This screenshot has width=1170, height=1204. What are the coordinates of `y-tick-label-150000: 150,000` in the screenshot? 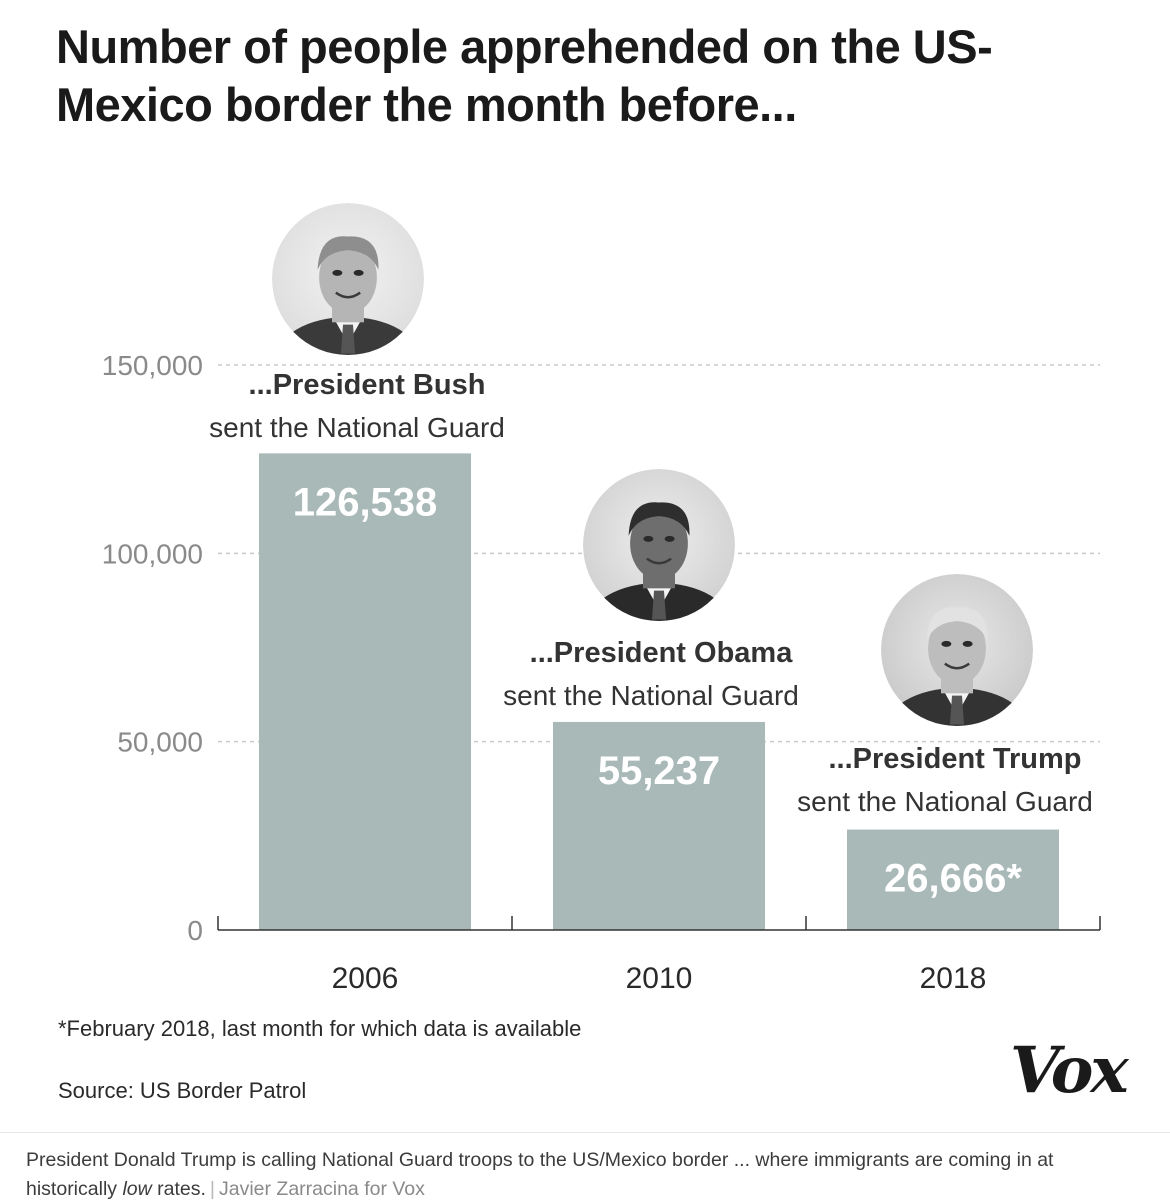 It's located at (152, 365).